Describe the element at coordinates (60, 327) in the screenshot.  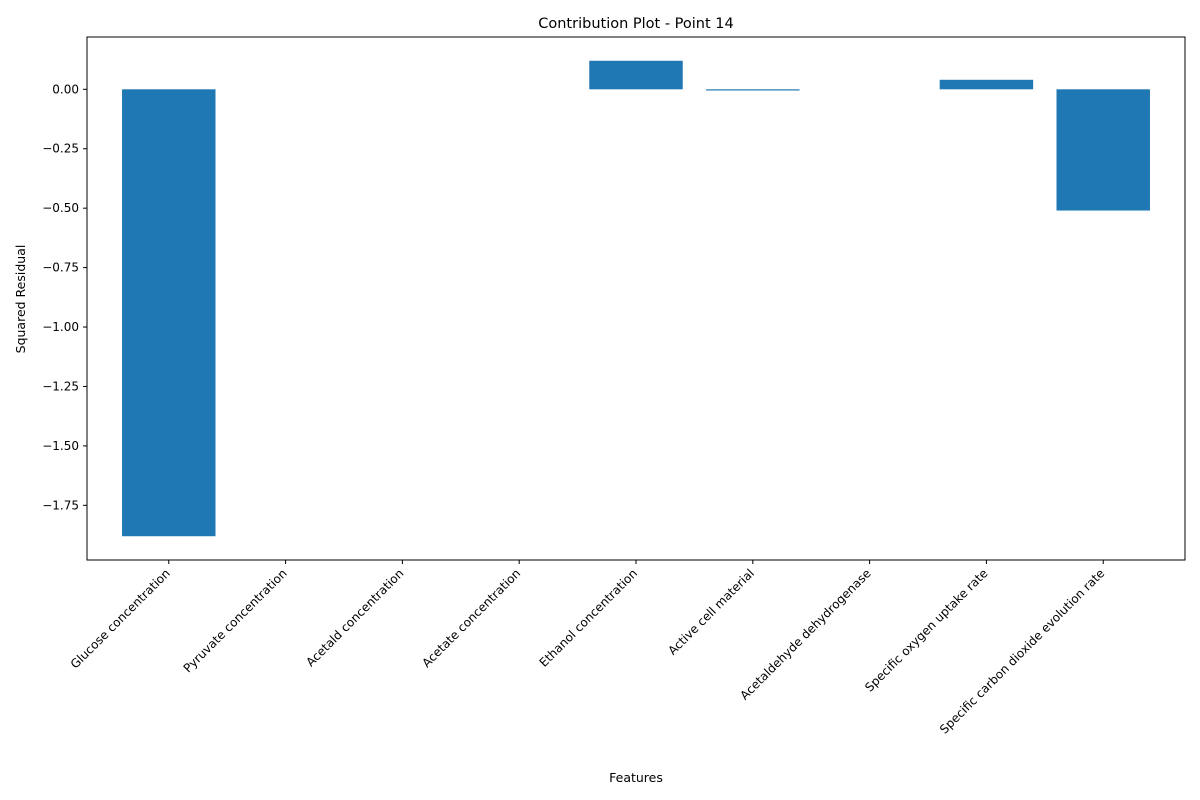
I see `y-tick-label: −1.00` at that location.